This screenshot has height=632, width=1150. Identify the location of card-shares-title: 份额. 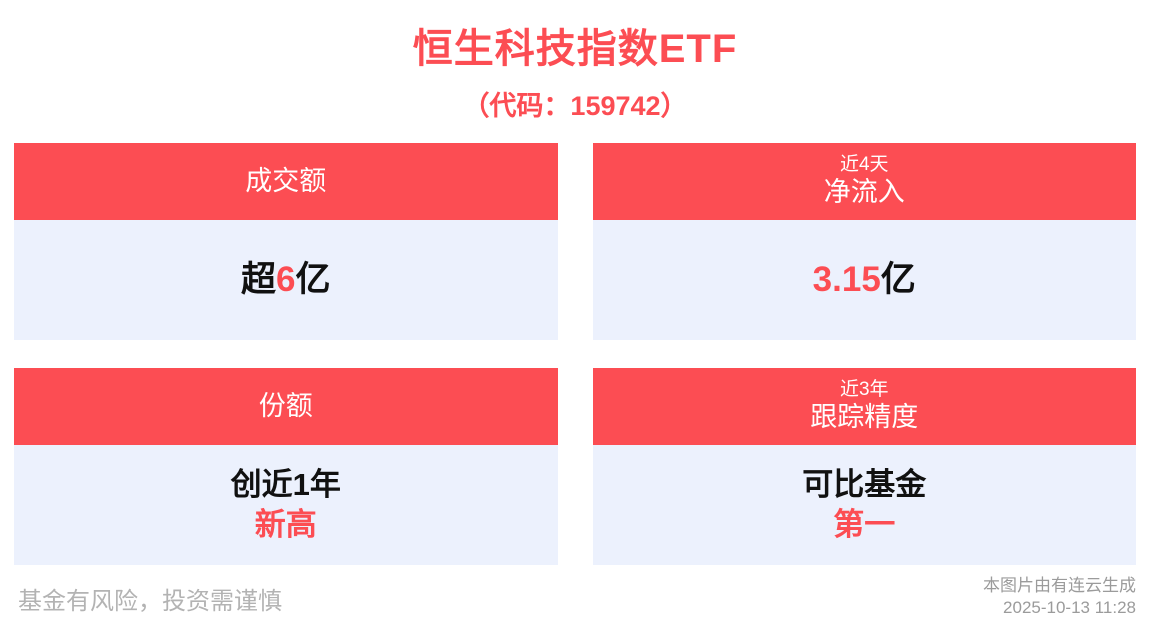
(285, 405).